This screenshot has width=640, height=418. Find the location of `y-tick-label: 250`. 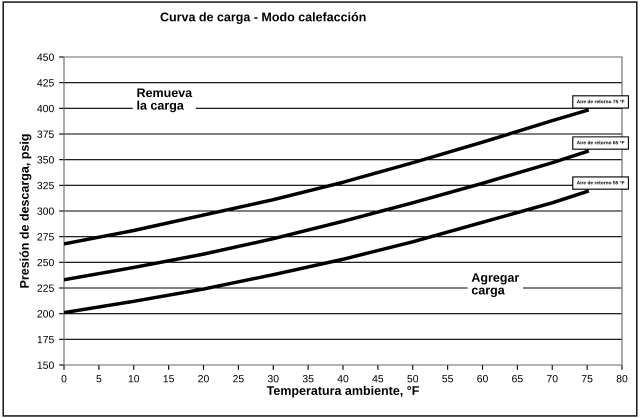

y-tick-label: 250 is located at coordinates (45, 262).